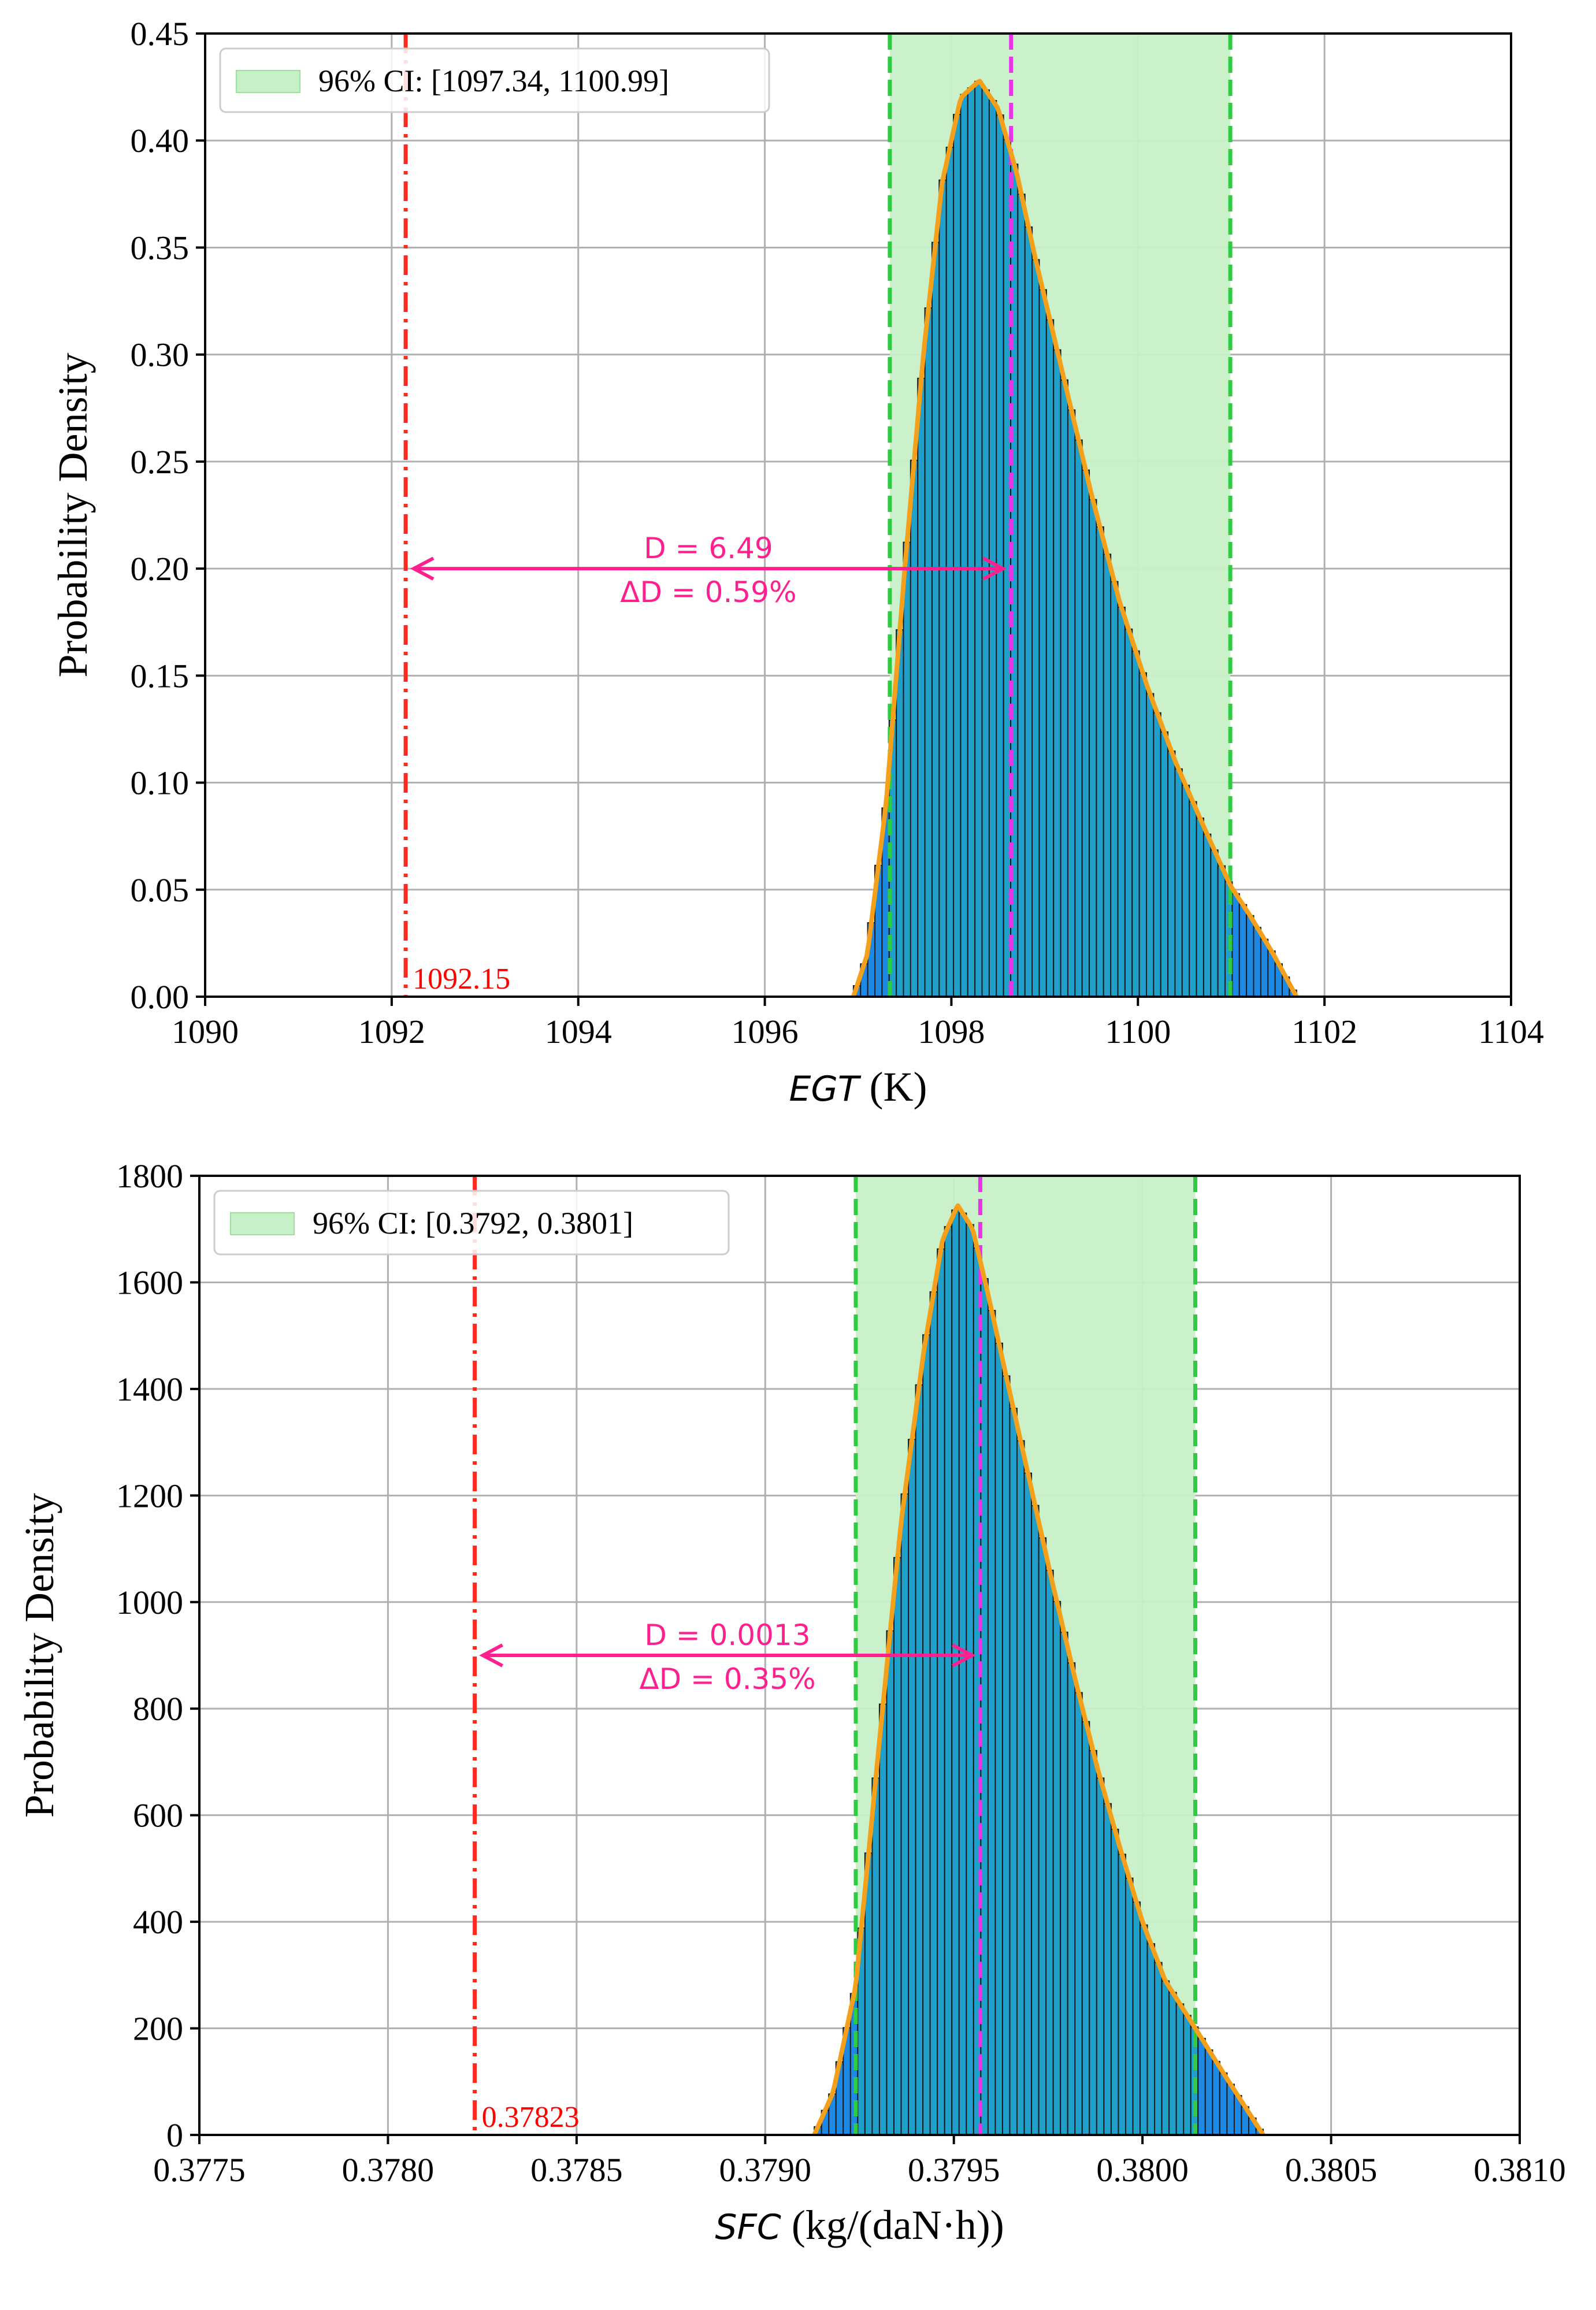 This screenshot has height=2310, width=1596. What do you see at coordinates (964, 1655) in the screenshot?
I see `distance-arrow-head-right` at bounding box center [964, 1655].